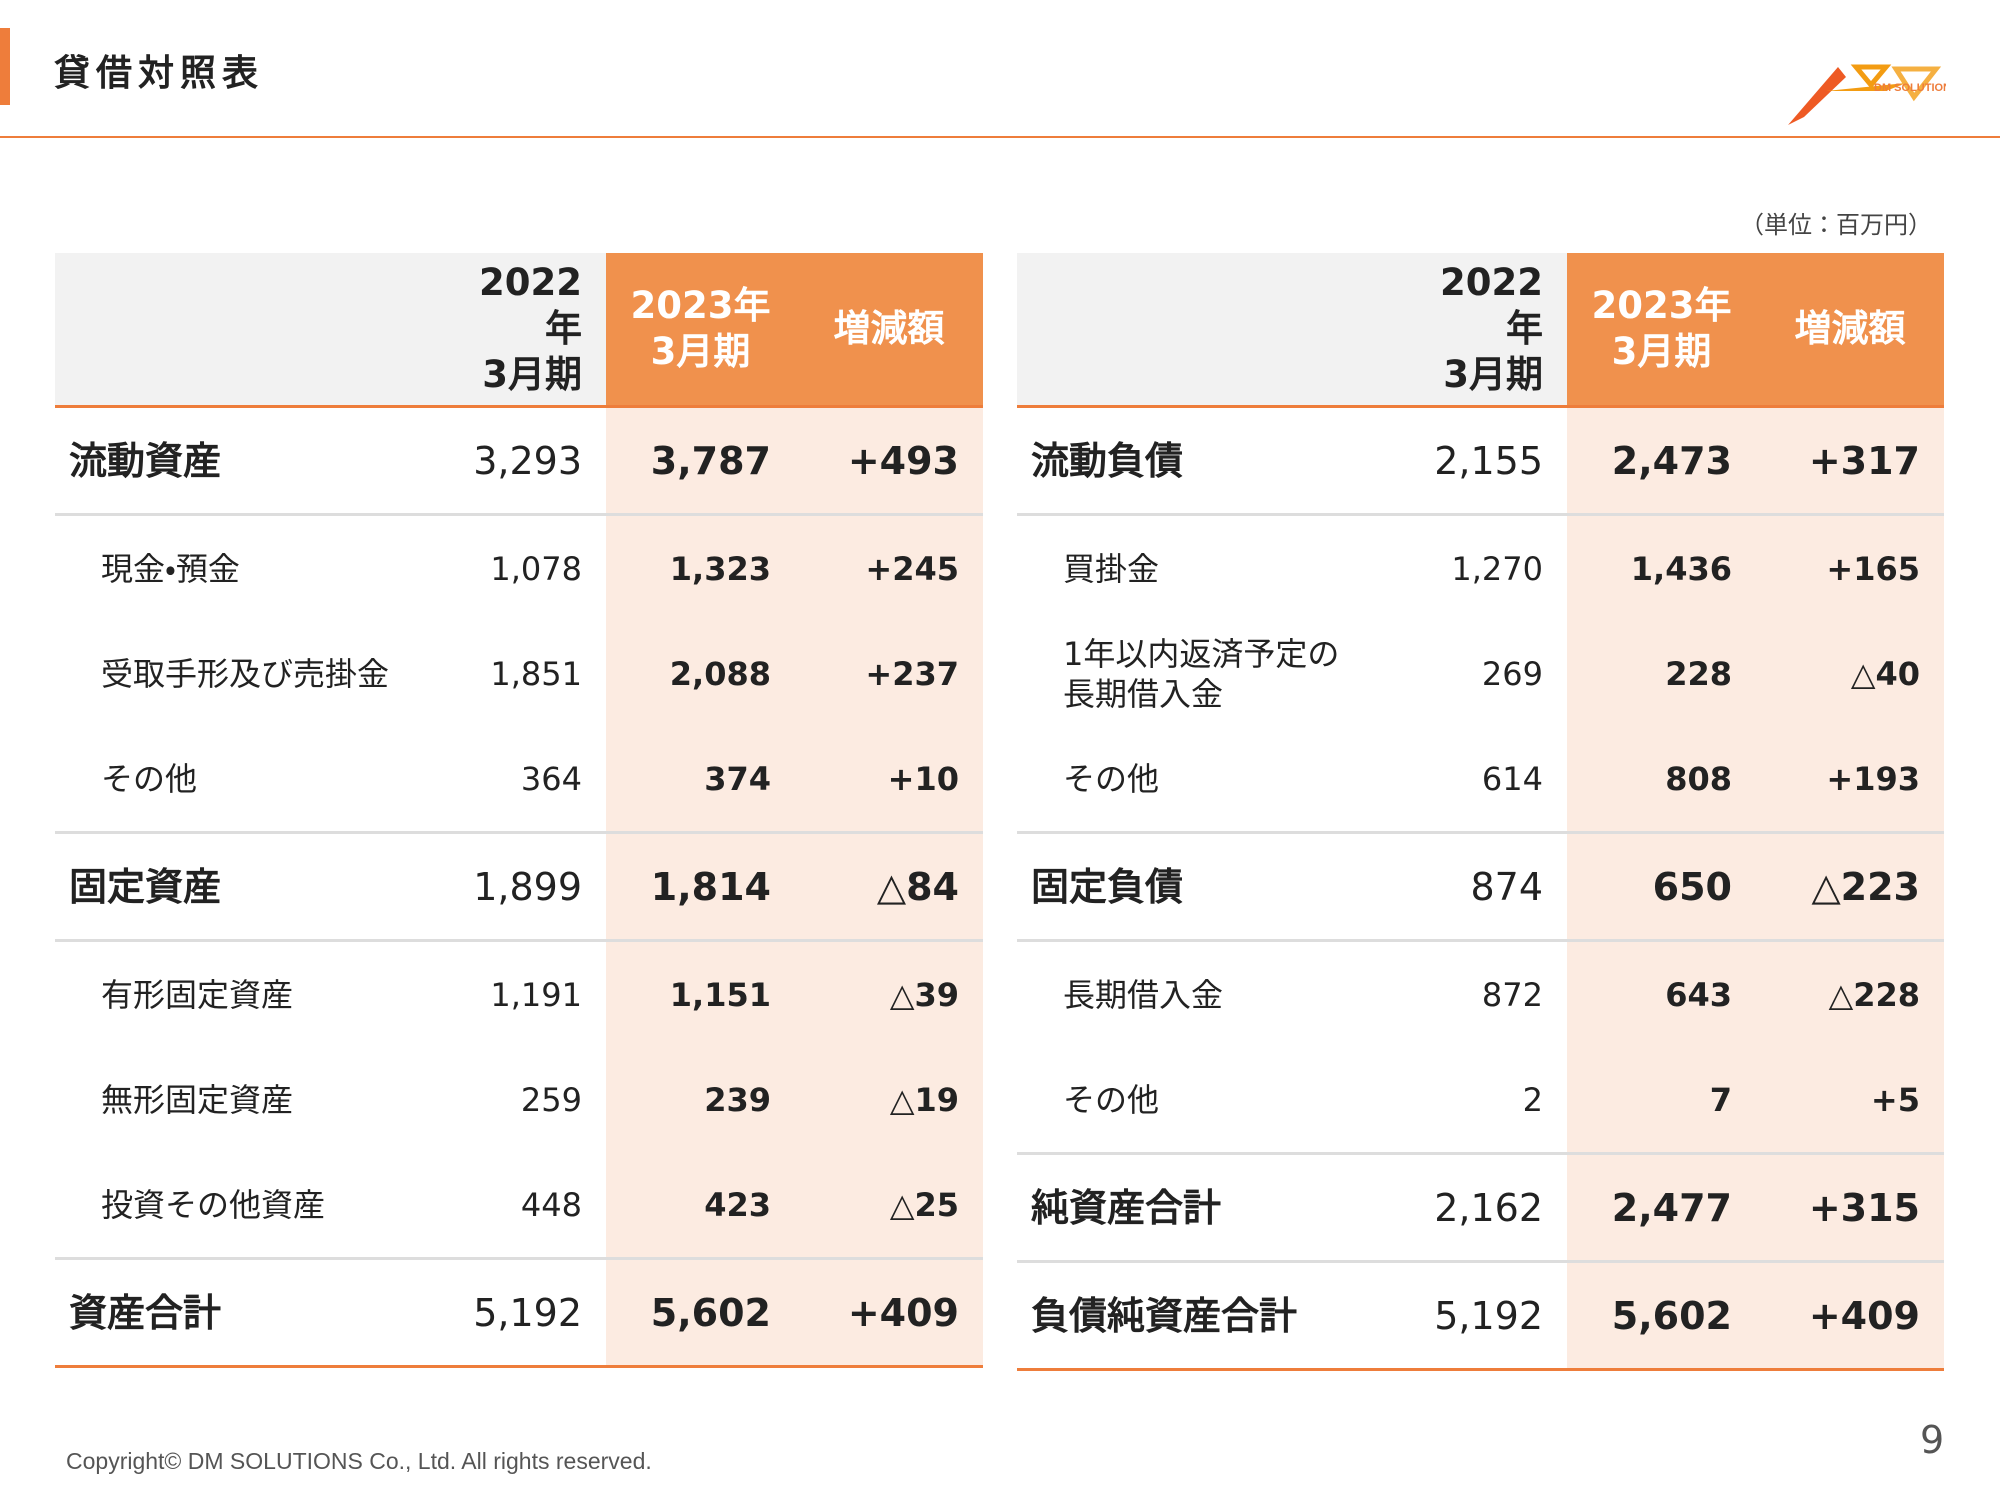 This screenshot has width=2000, height=1500. I want to click on value-cell: 228, so click(1661, 673).